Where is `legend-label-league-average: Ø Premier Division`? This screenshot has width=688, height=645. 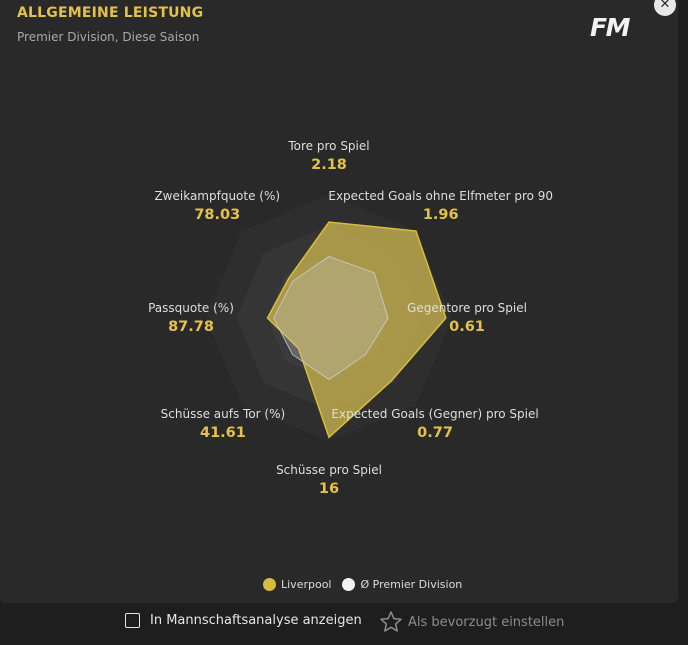 legend-label-league-average: Ø Premier Division is located at coordinates (411, 584).